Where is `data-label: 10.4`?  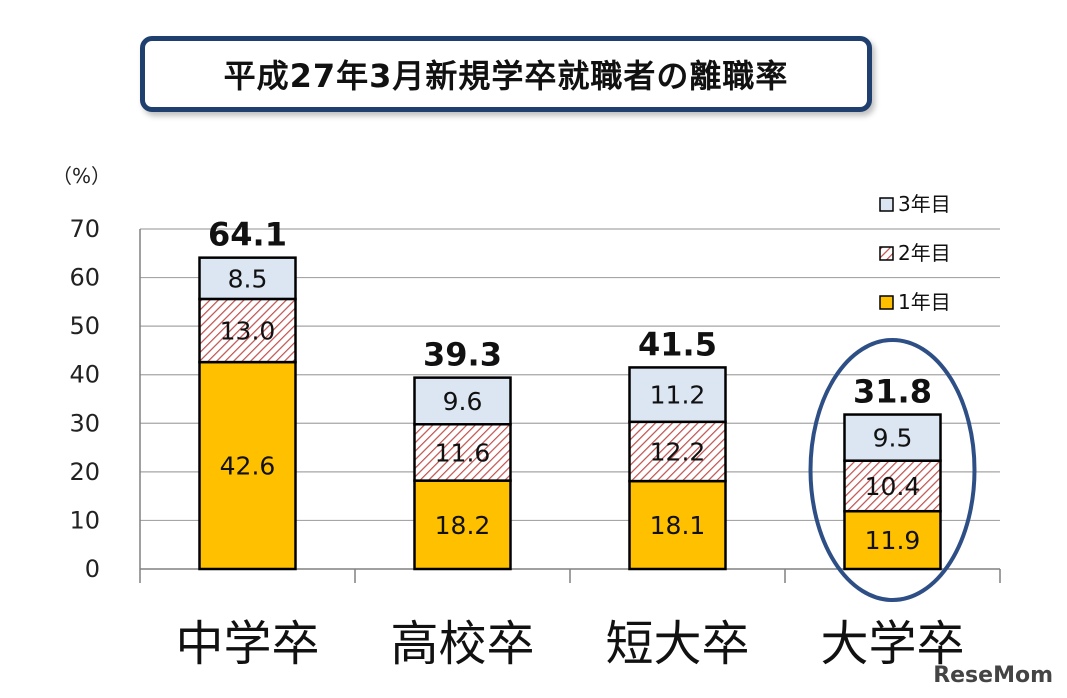 data-label: 10.4 is located at coordinates (893, 486).